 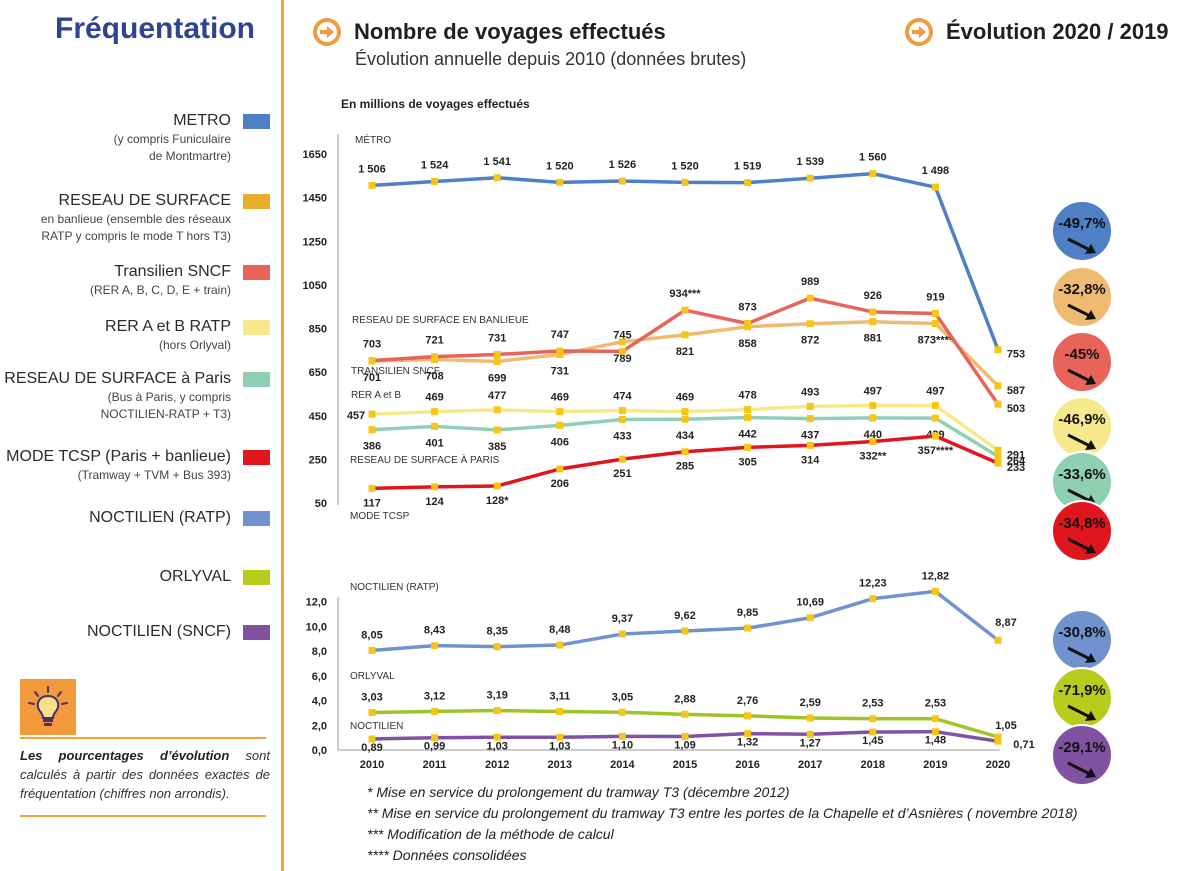 What do you see at coordinates (560, 371) in the screenshot?
I see `data-label: 731` at bounding box center [560, 371].